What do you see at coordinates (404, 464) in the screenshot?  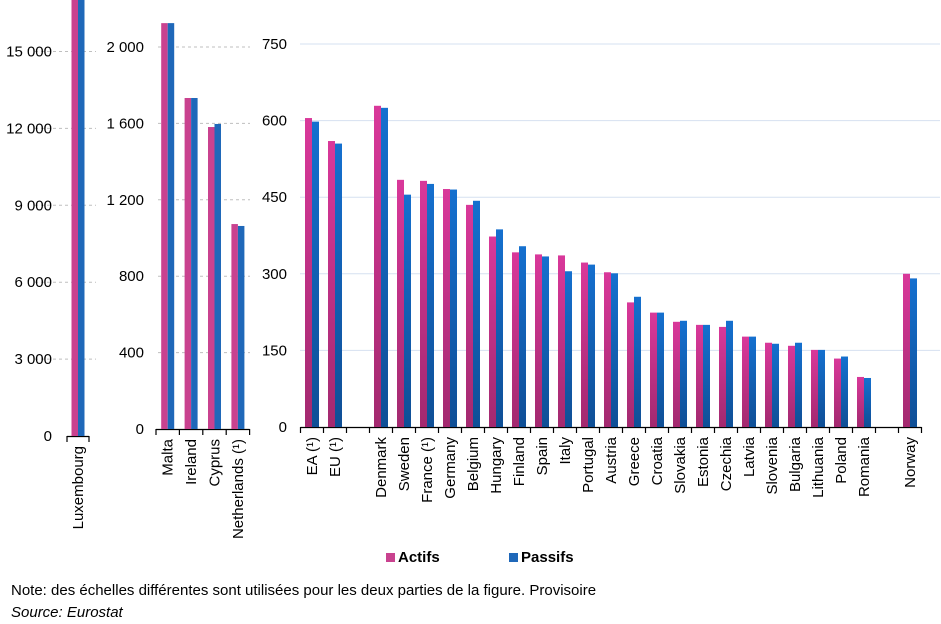 I see `x-category-label: Sweden` at bounding box center [404, 464].